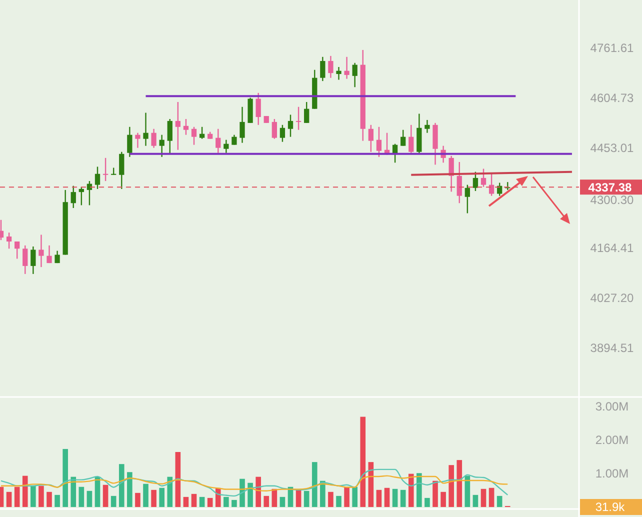  Describe the element at coordinates (612, 148) in the screenshot. I see `y-tick-label: 4453.01` at that location.